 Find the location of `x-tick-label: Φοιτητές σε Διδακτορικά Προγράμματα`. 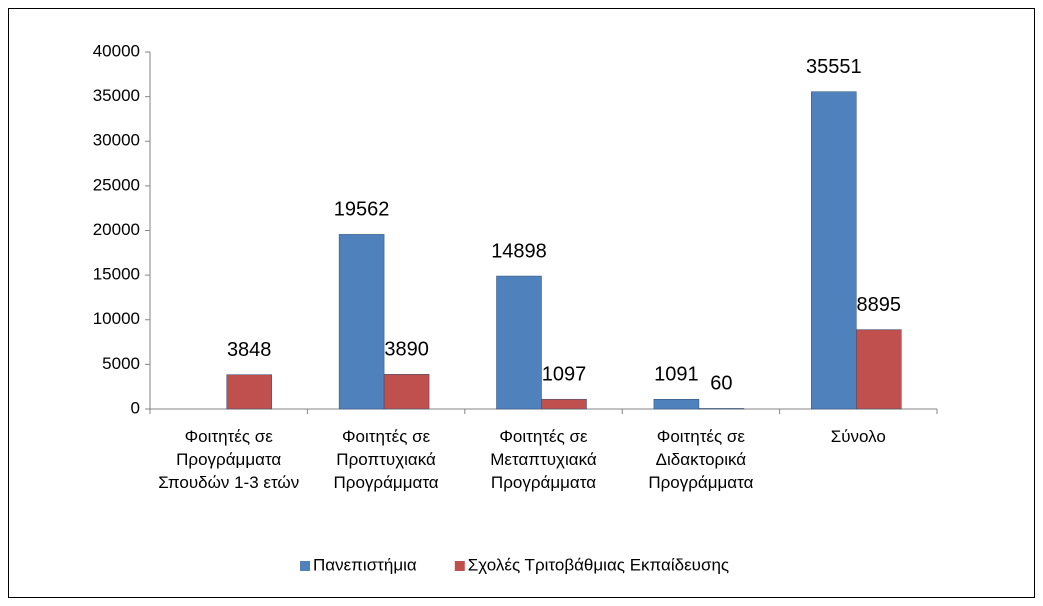

x-tick-label: Φοιτητές σε Διδακτορικά Προγράμματα is located at coordinates (701, 459).